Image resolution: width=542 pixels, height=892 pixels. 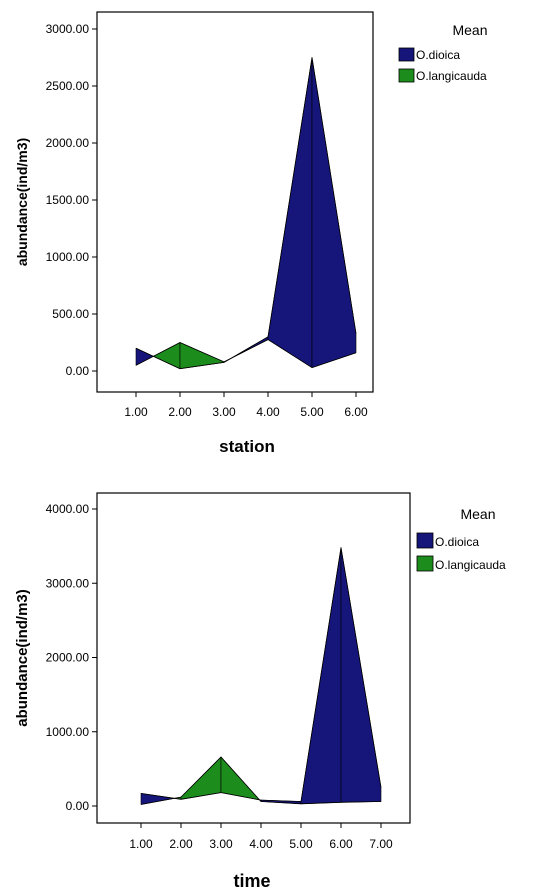 What do you see at coordinates (247, 446) in the screenshot?
I see `x-axis-title: station` at bounding box center [247, 446].